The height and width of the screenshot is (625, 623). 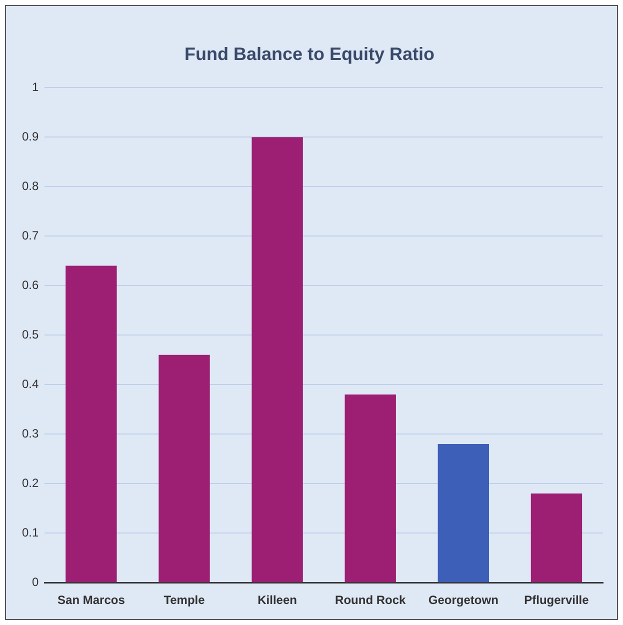 I want to click on x-tick-label: Round Rock, so click(x=370, y=600).